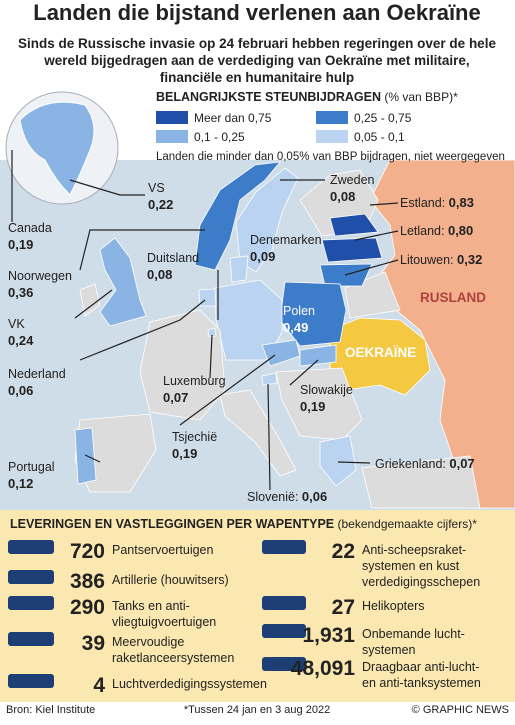 This screenshot has width=515, height=725. What do you see at coordinates (21, 340) in the screenshot?
I see `country-value: 0,24` at bounding box center [21, 340].